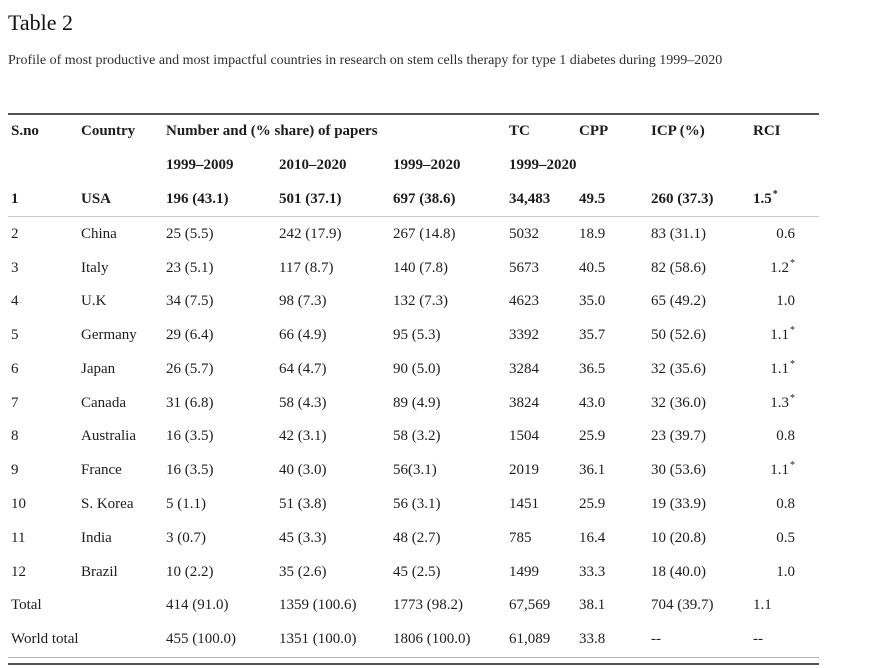 The height and width of the screenshot is (668, 894). I want to click on cell-tc: 3284, so click(524, 368).